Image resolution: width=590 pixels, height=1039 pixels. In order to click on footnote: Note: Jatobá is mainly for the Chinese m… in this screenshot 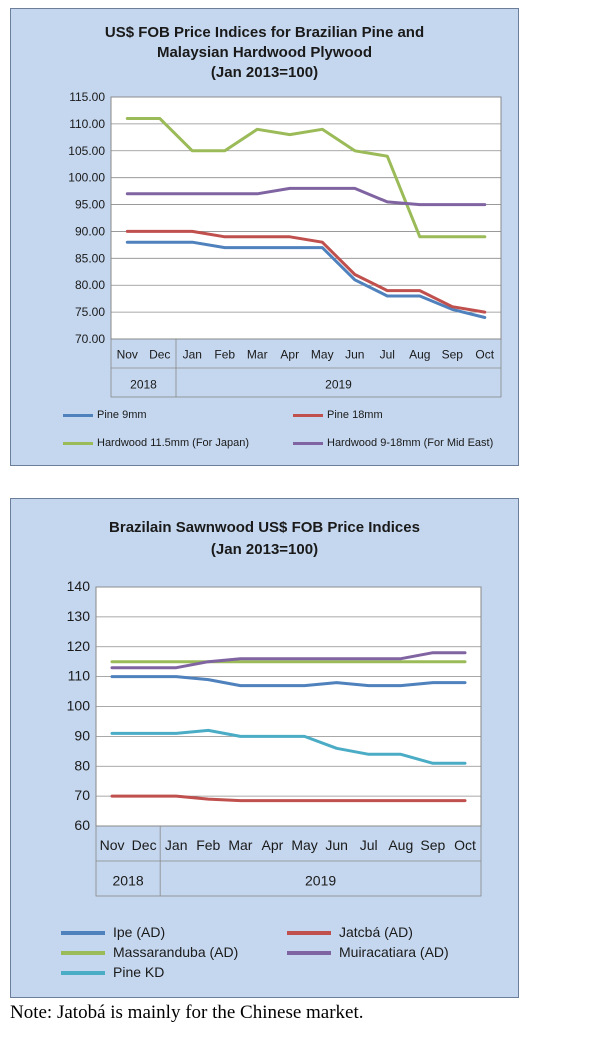, I will do `click(187, 1012)`.